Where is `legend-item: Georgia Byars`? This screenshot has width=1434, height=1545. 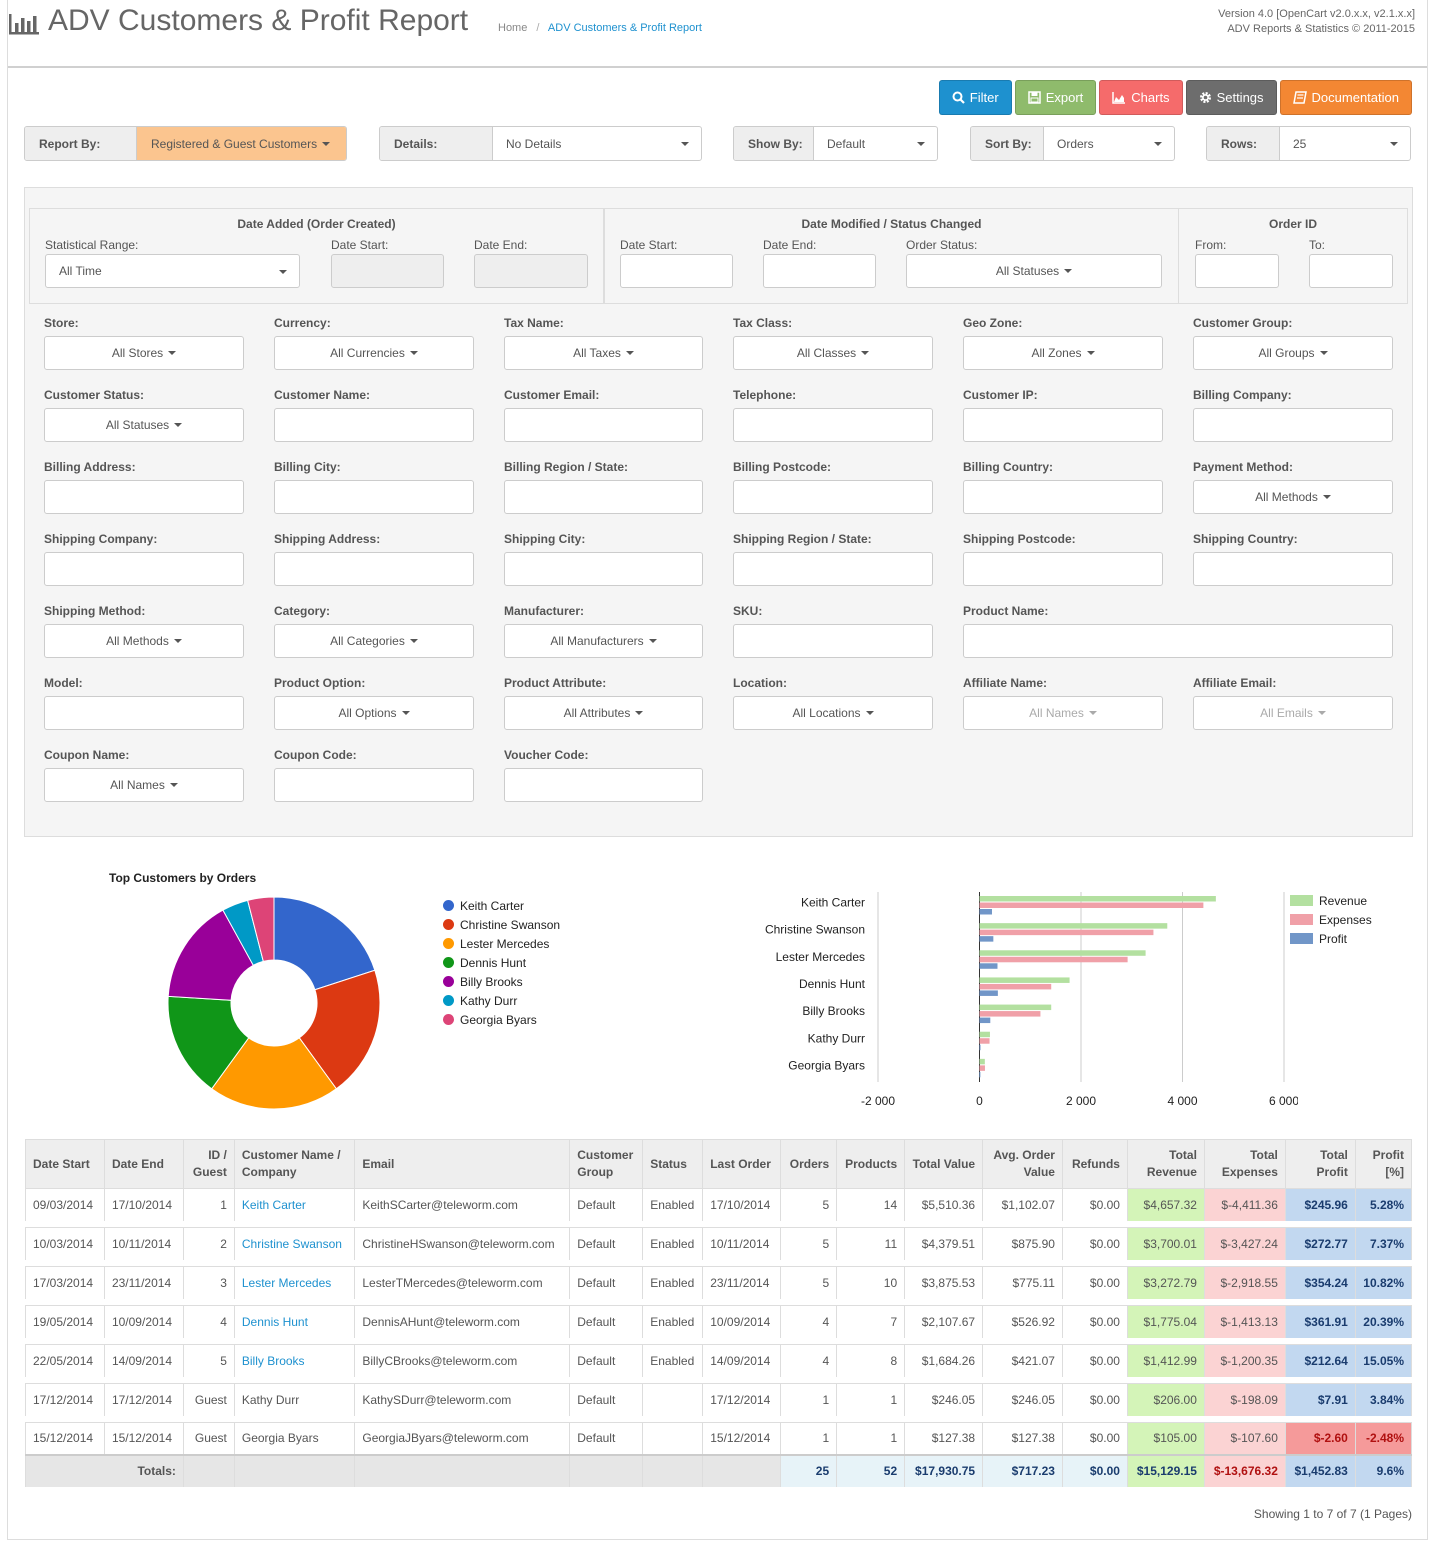 legend-item: Georgia Byars is located at coordinates (501, 1019).